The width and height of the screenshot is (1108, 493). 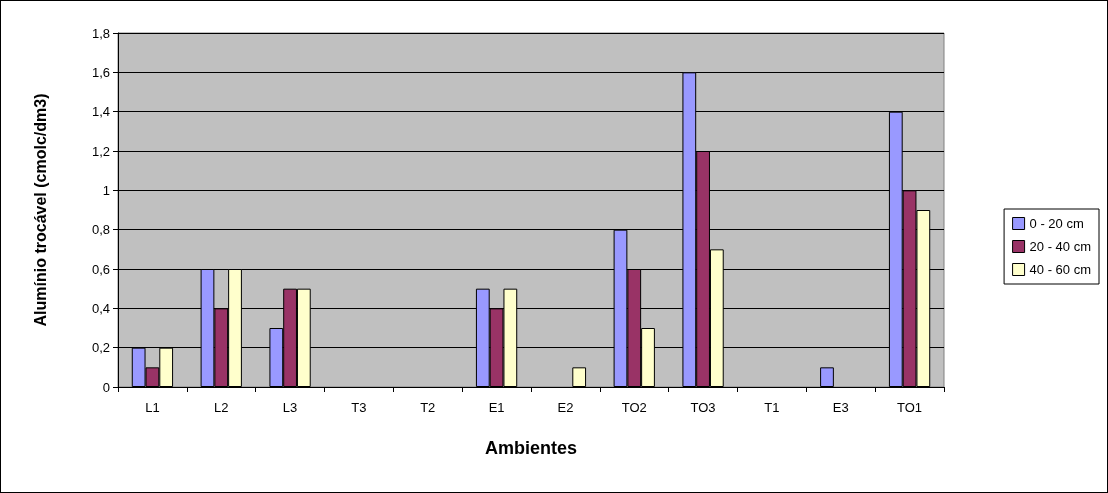 I want to click on x-tick-label: L2, so click(x=221, y=407).